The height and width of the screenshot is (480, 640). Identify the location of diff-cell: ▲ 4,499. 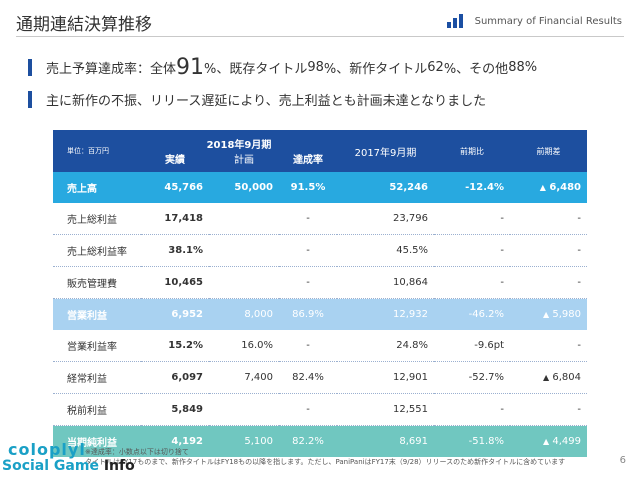
(548, 441).